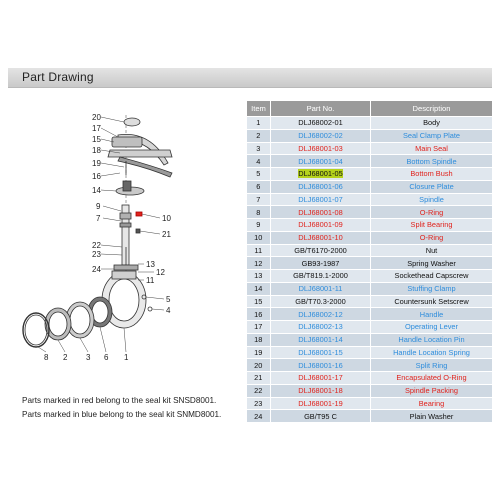 Image resolution: width=500 pixels, height=500 pixels. I want to click on part-description: Seal Clamp Plate, so click(431, 136).